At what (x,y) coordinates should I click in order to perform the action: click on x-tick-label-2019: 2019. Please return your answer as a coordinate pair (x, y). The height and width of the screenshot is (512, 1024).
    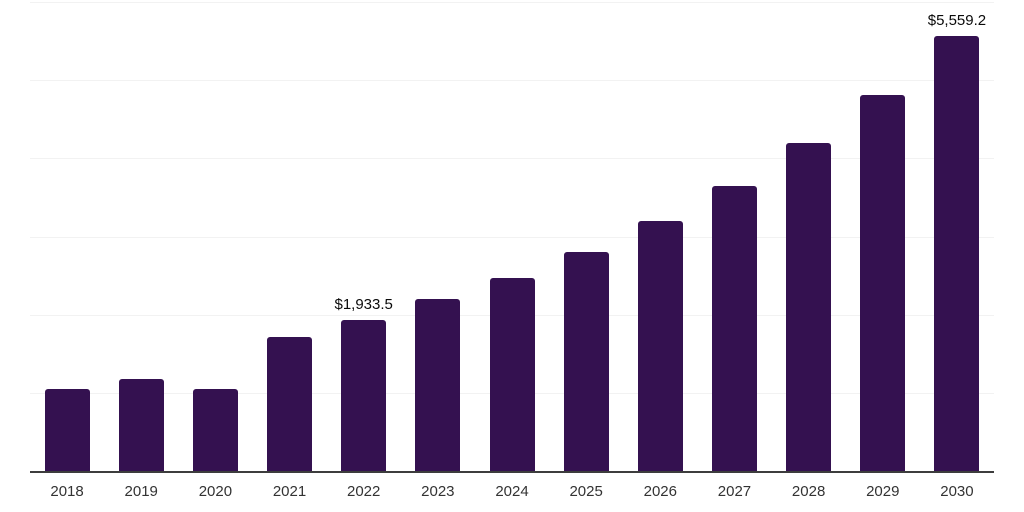
    Looking at the image, I should click on (141, 491).